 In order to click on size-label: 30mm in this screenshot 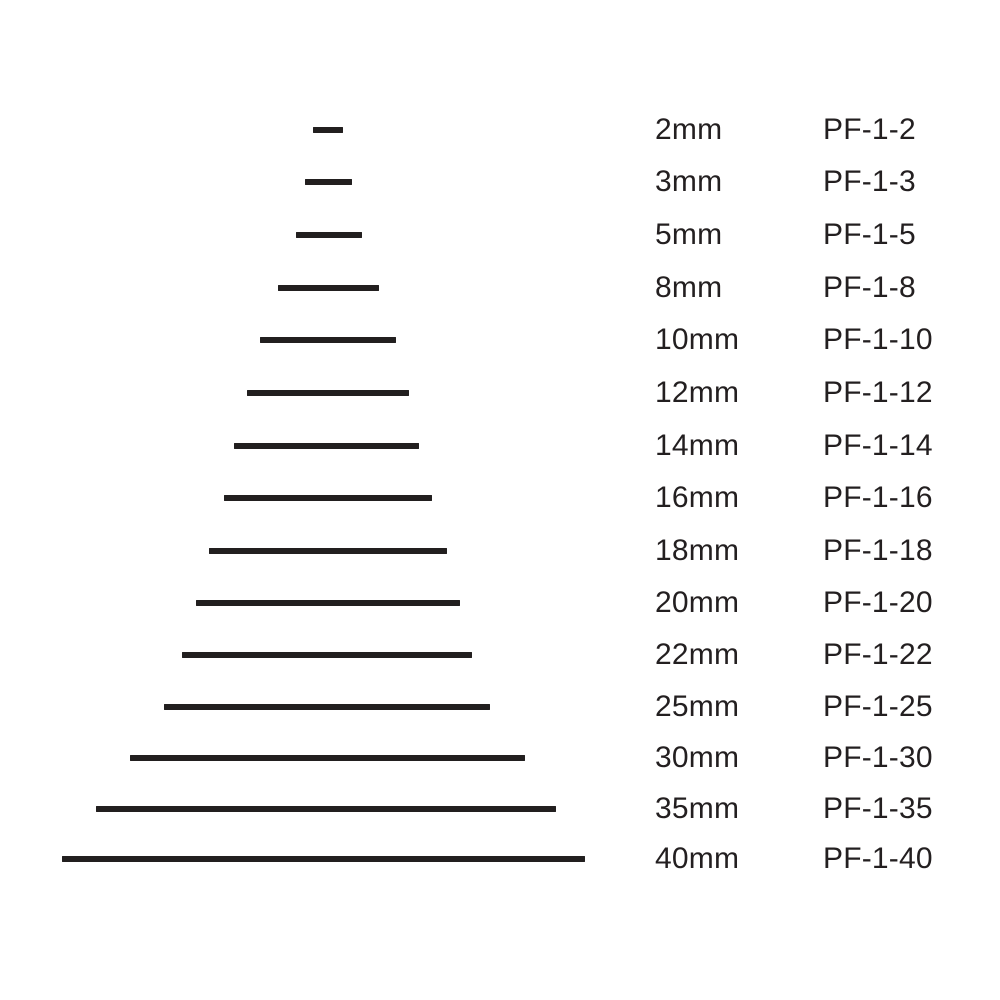, I will do `click(697, 757)`.